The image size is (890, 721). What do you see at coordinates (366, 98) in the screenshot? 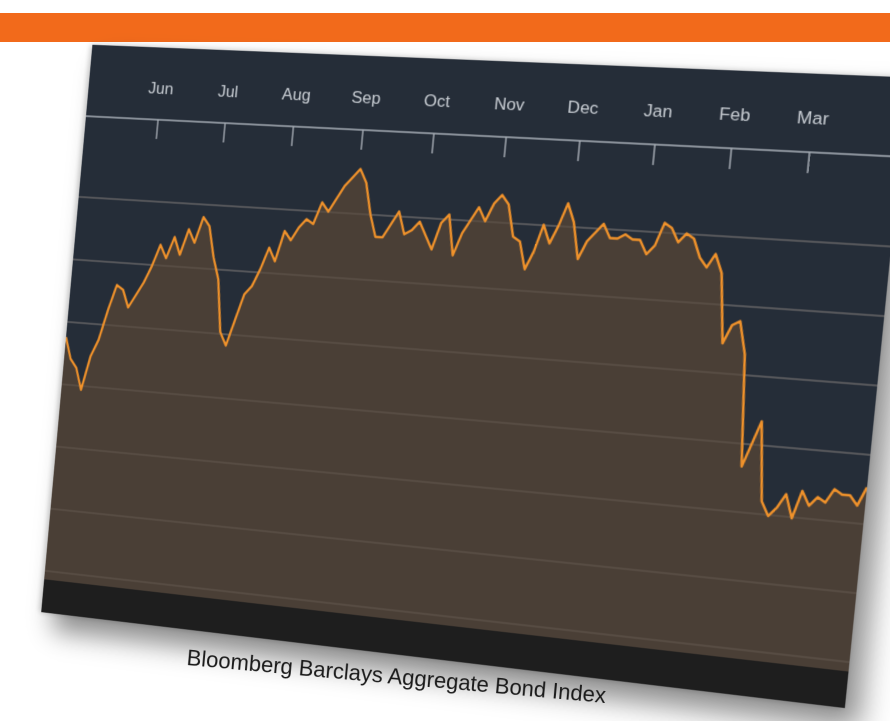
I see `x-tick-label: Sep` at bounding box center [366, 98].